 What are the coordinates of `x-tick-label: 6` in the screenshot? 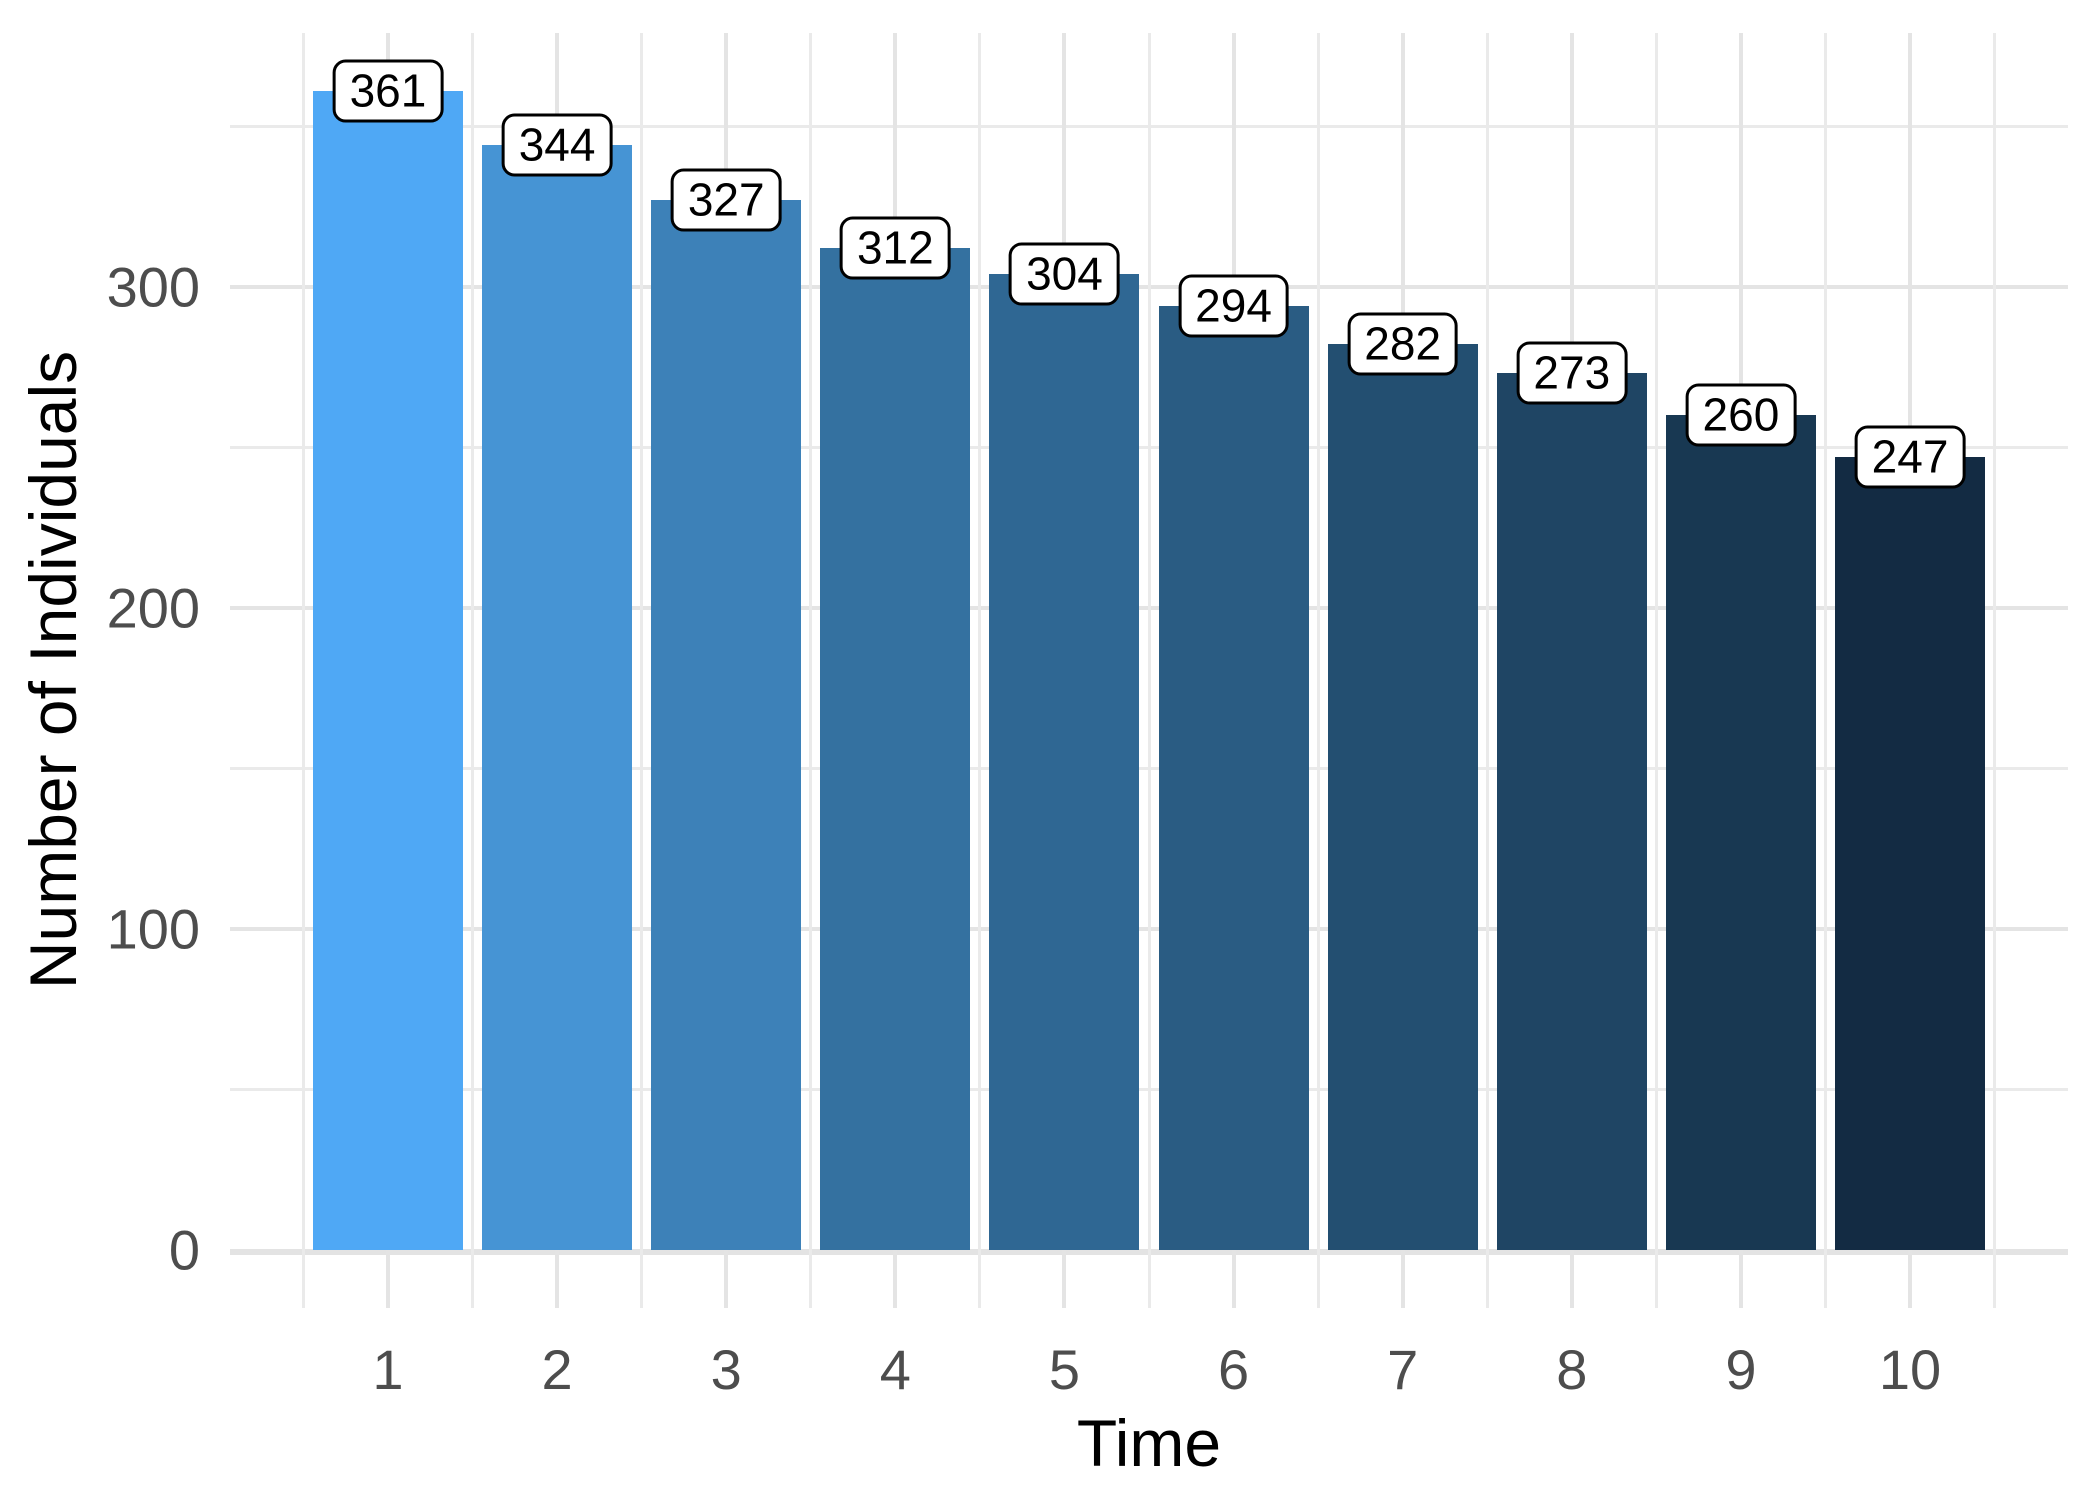 It's located at (1233, 1369).